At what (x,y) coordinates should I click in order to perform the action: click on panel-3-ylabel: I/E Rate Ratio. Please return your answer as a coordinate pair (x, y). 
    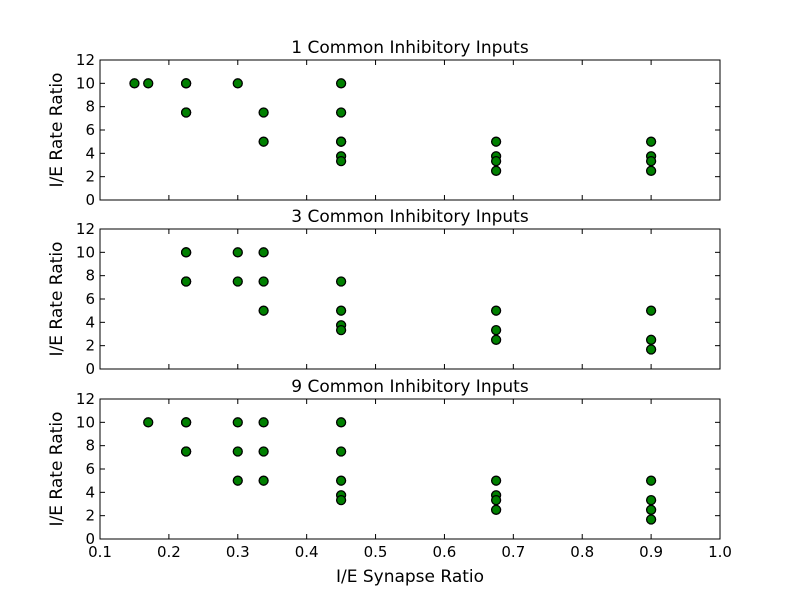
    Looking at the image, I should click on (57, 469).